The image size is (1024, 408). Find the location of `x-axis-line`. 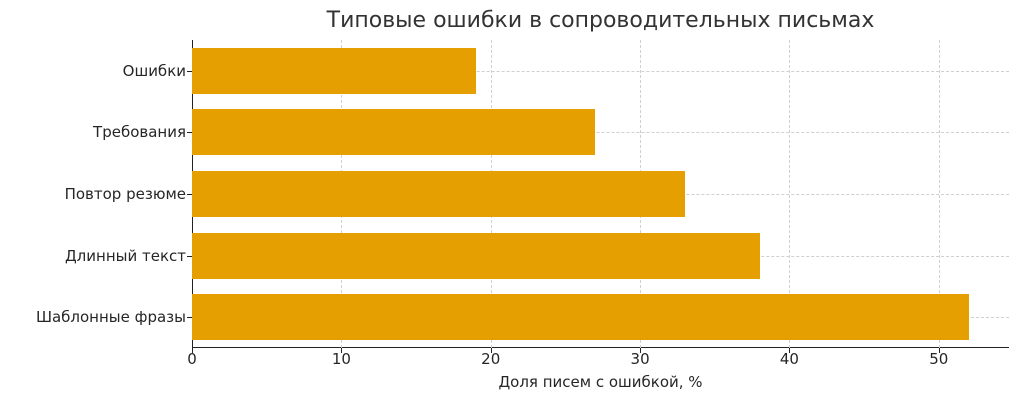

x-axis-line is located at coordinates (600, 347).